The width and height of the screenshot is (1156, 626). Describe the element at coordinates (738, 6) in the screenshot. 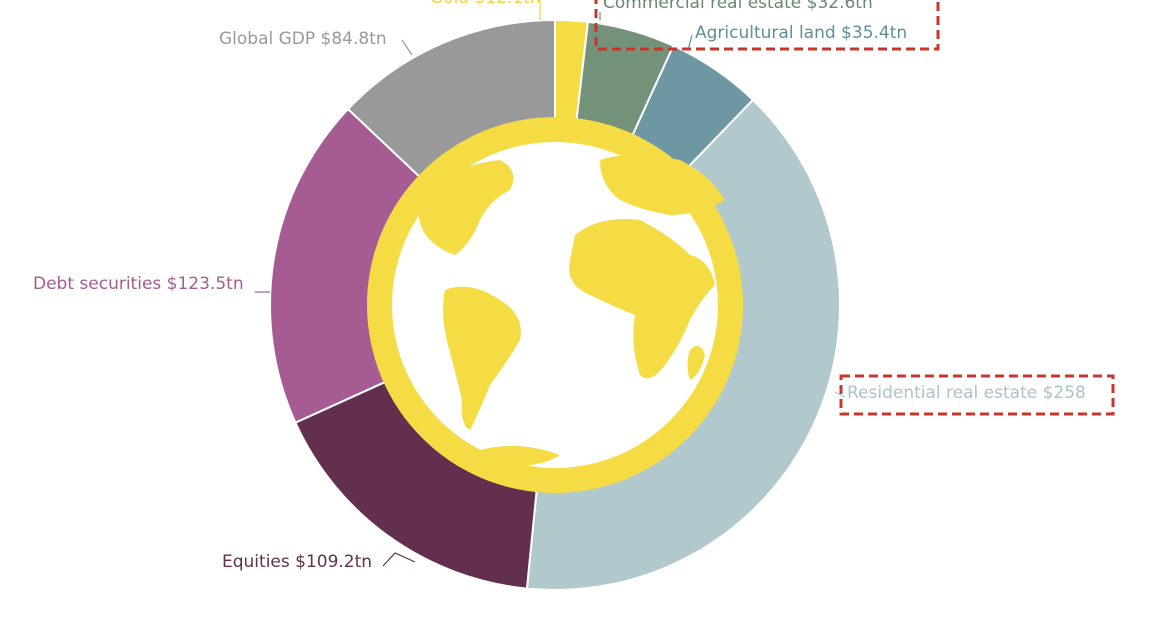

I see `data-label: Commercial real estate $32.6tn` at that location.